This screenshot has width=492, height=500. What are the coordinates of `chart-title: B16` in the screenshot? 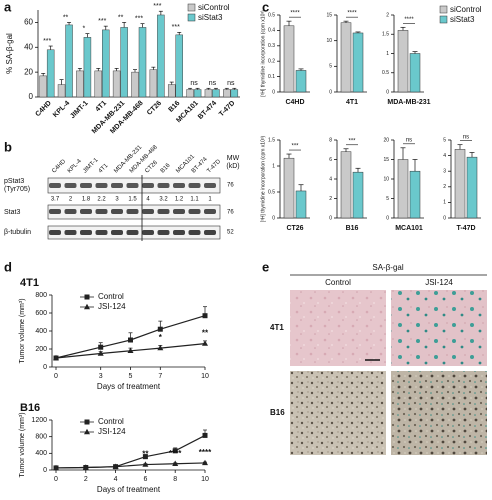 It's located at (30, 408).